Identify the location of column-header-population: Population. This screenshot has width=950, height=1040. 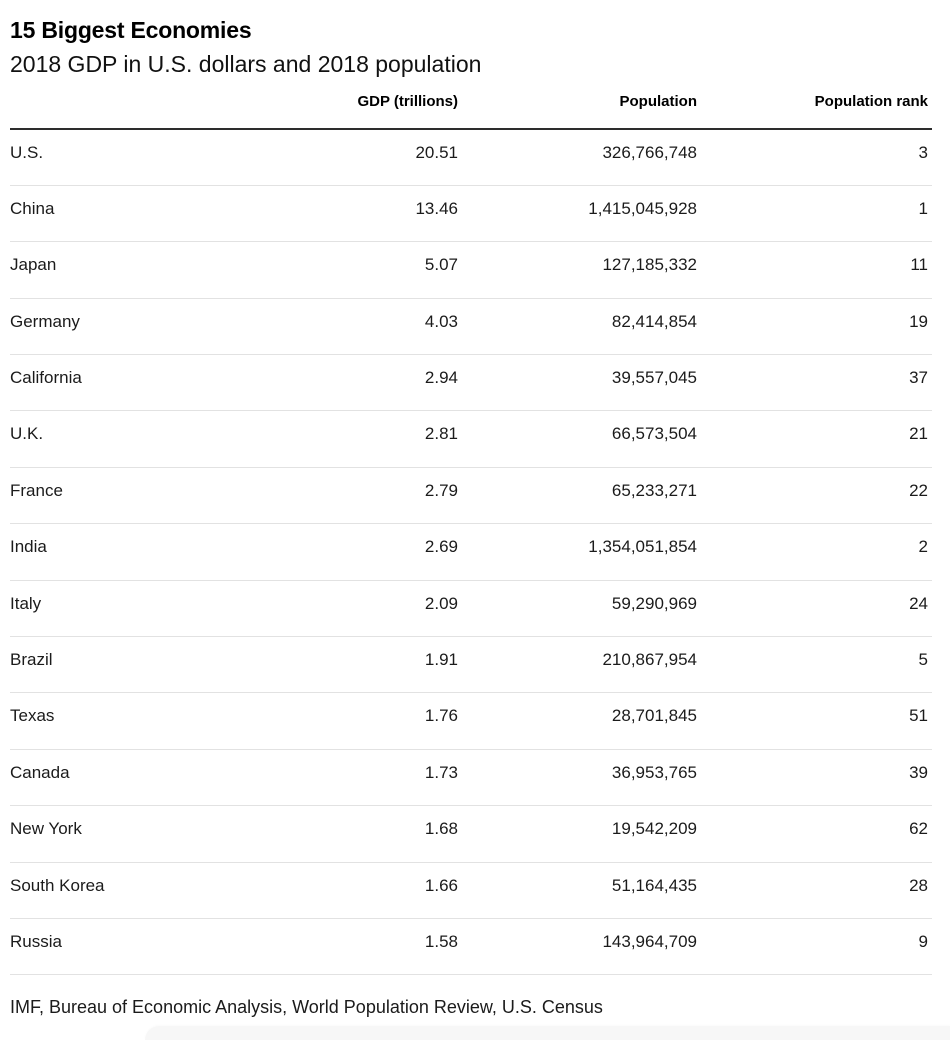
(577, 111).